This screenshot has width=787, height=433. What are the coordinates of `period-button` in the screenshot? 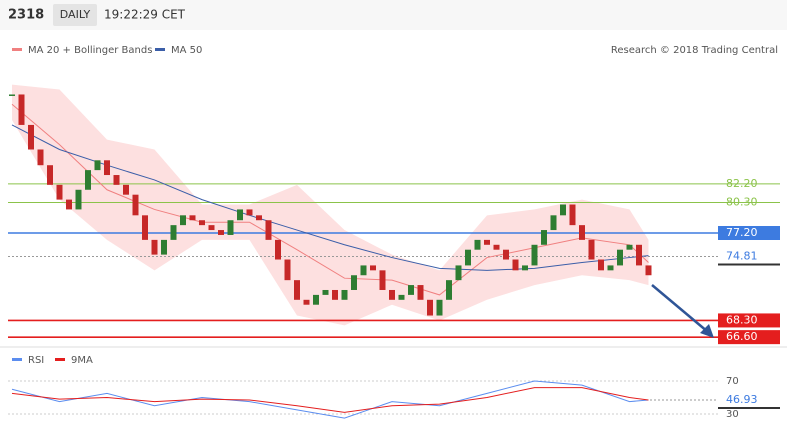 It's located at (75, 15).